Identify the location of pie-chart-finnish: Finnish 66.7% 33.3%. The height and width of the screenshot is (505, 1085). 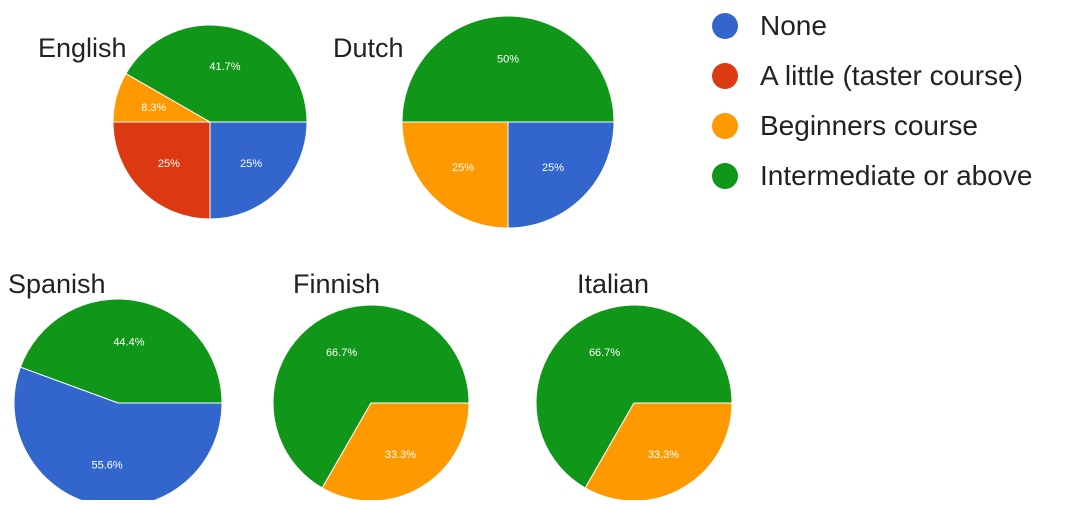
(371, 385).